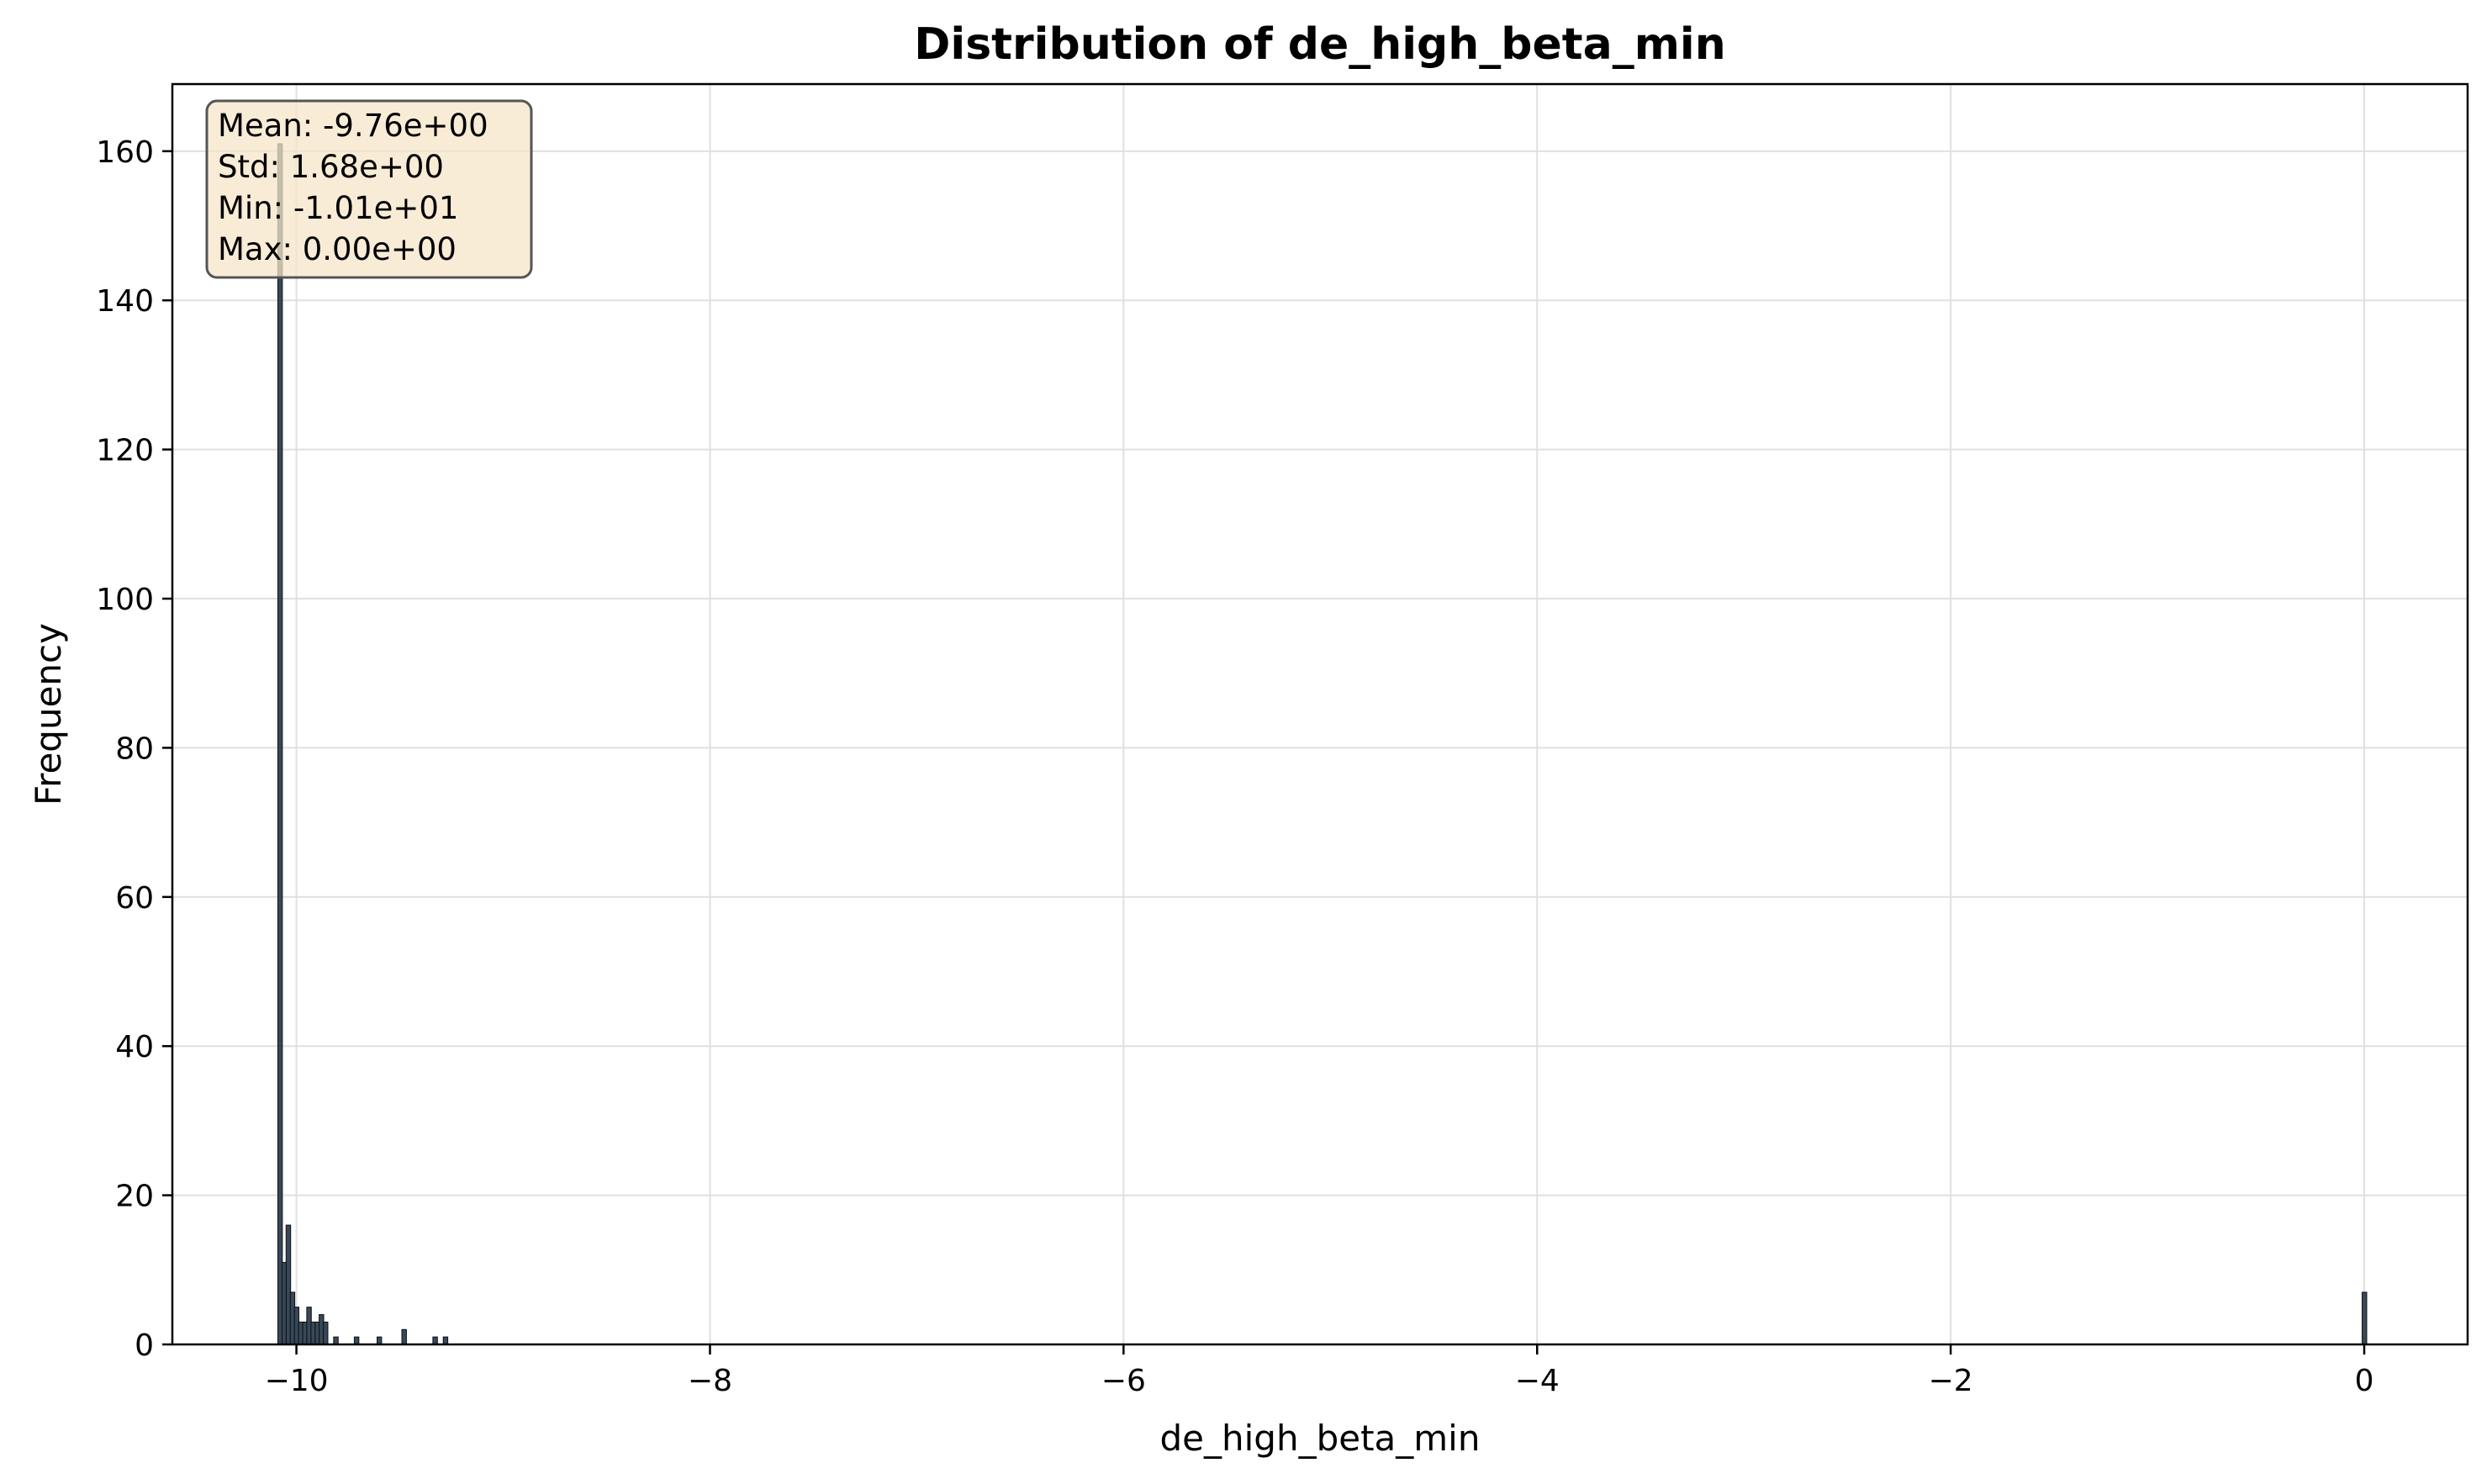 The height and width of the screenshot is (1484, 2492). I want to click on x-tick-label: −4, so click(1537, 1381).